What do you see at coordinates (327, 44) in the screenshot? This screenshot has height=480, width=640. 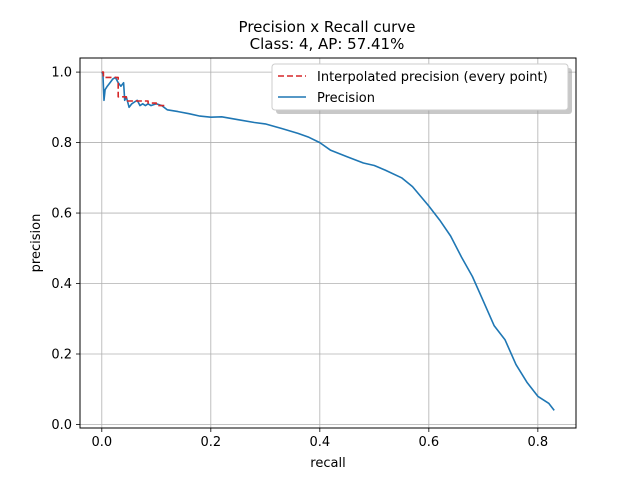 I see `chart-subtitle: Class: 4, AP: 57.41%` at bounding box center [327, 44].